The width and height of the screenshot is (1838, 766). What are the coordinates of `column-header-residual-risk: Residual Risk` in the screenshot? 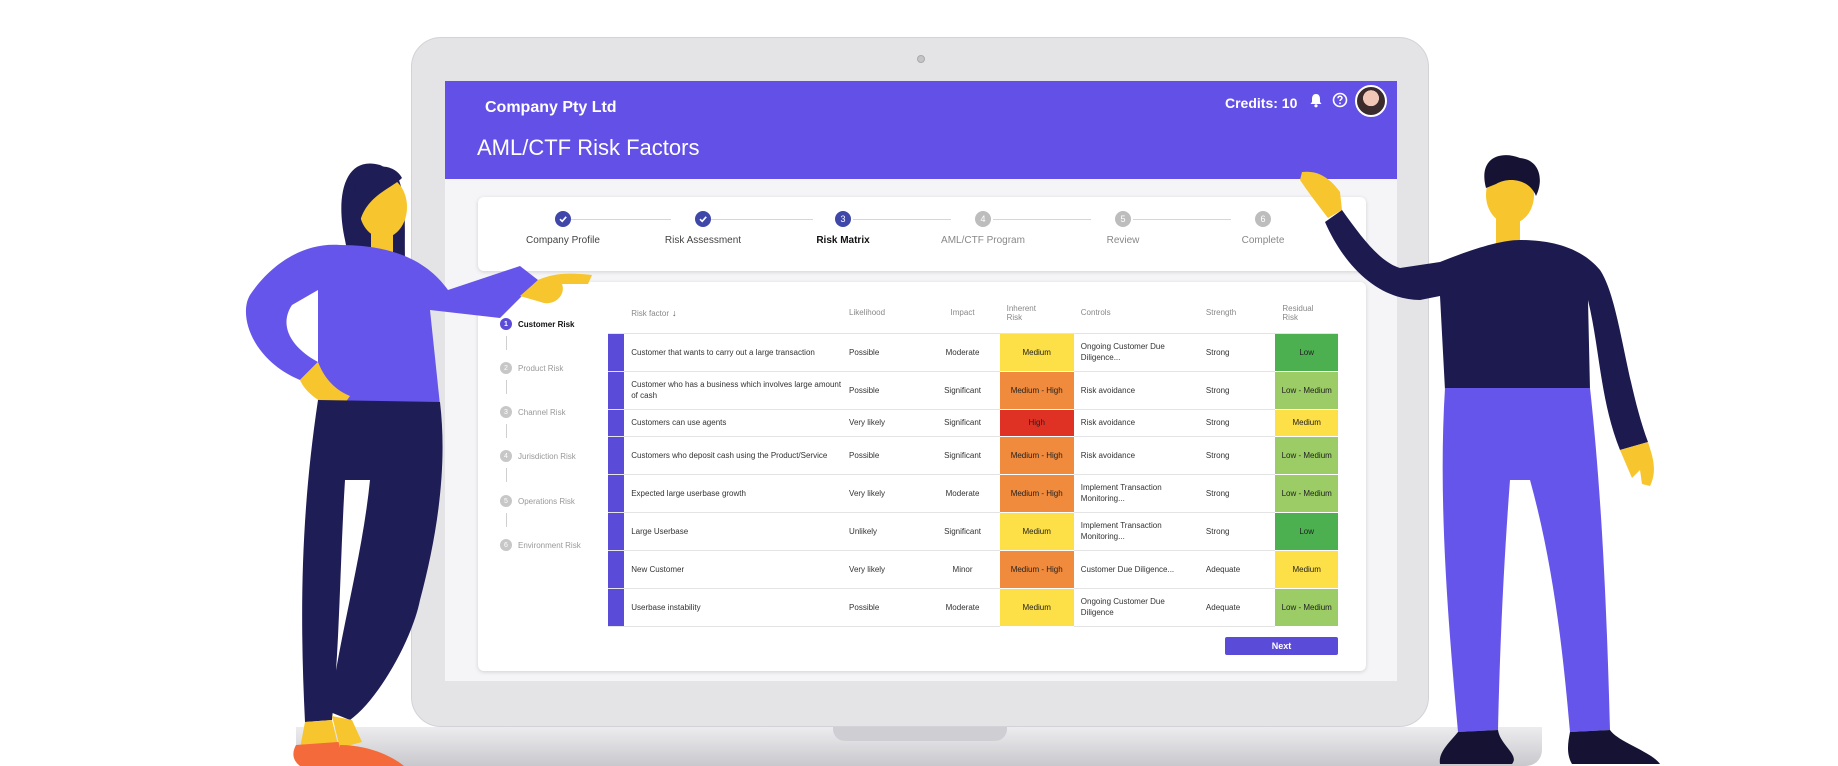 It's located at (1306, 313).